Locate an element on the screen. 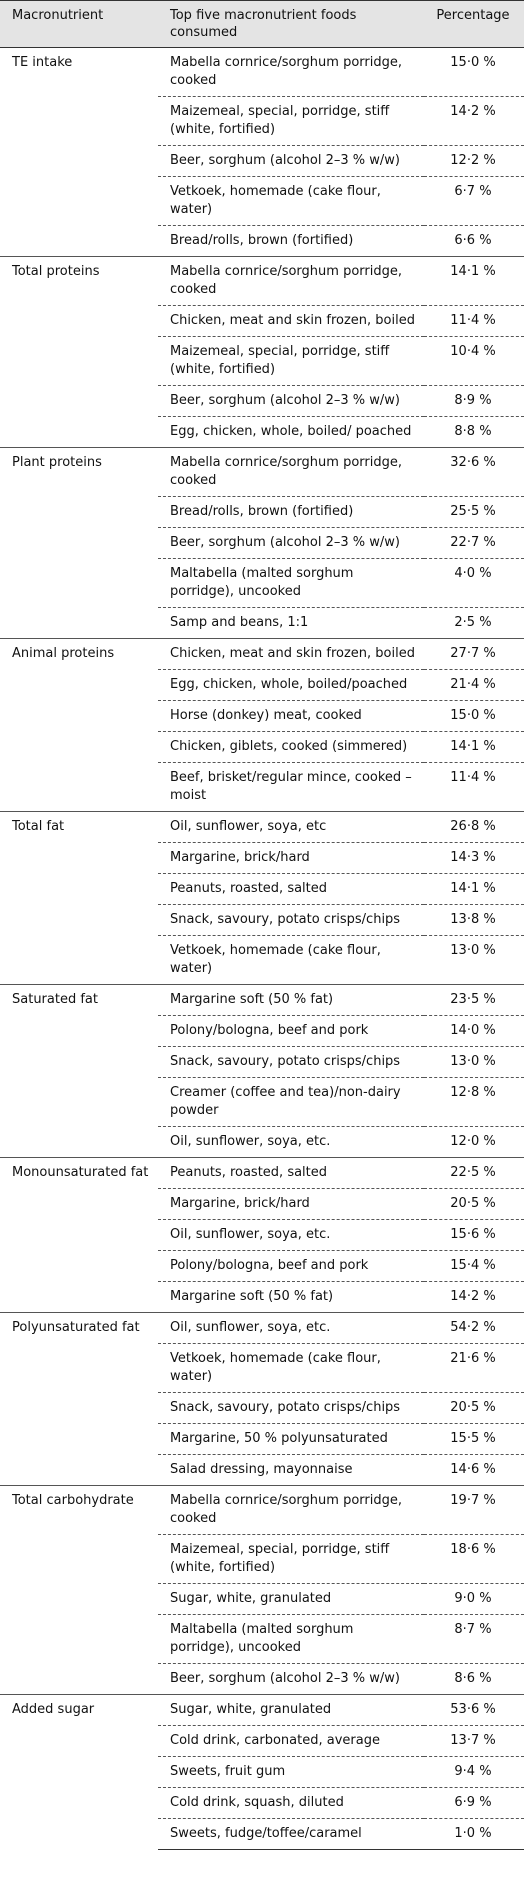 This screenshot has width=524, height=1888. table-row: Margarine, brick/hard 14·3 % is located at coordinates (262, 858).